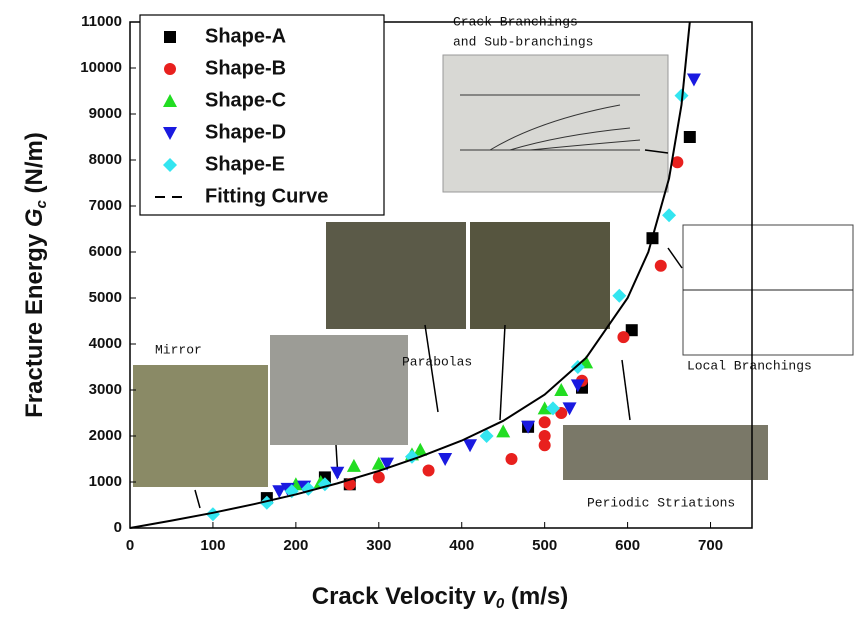 This screenshot has width=857, height=617. Describe the element at coordinates (266, 196) in the screenshot. I see `legend-label: Fitting Curve` at that location.